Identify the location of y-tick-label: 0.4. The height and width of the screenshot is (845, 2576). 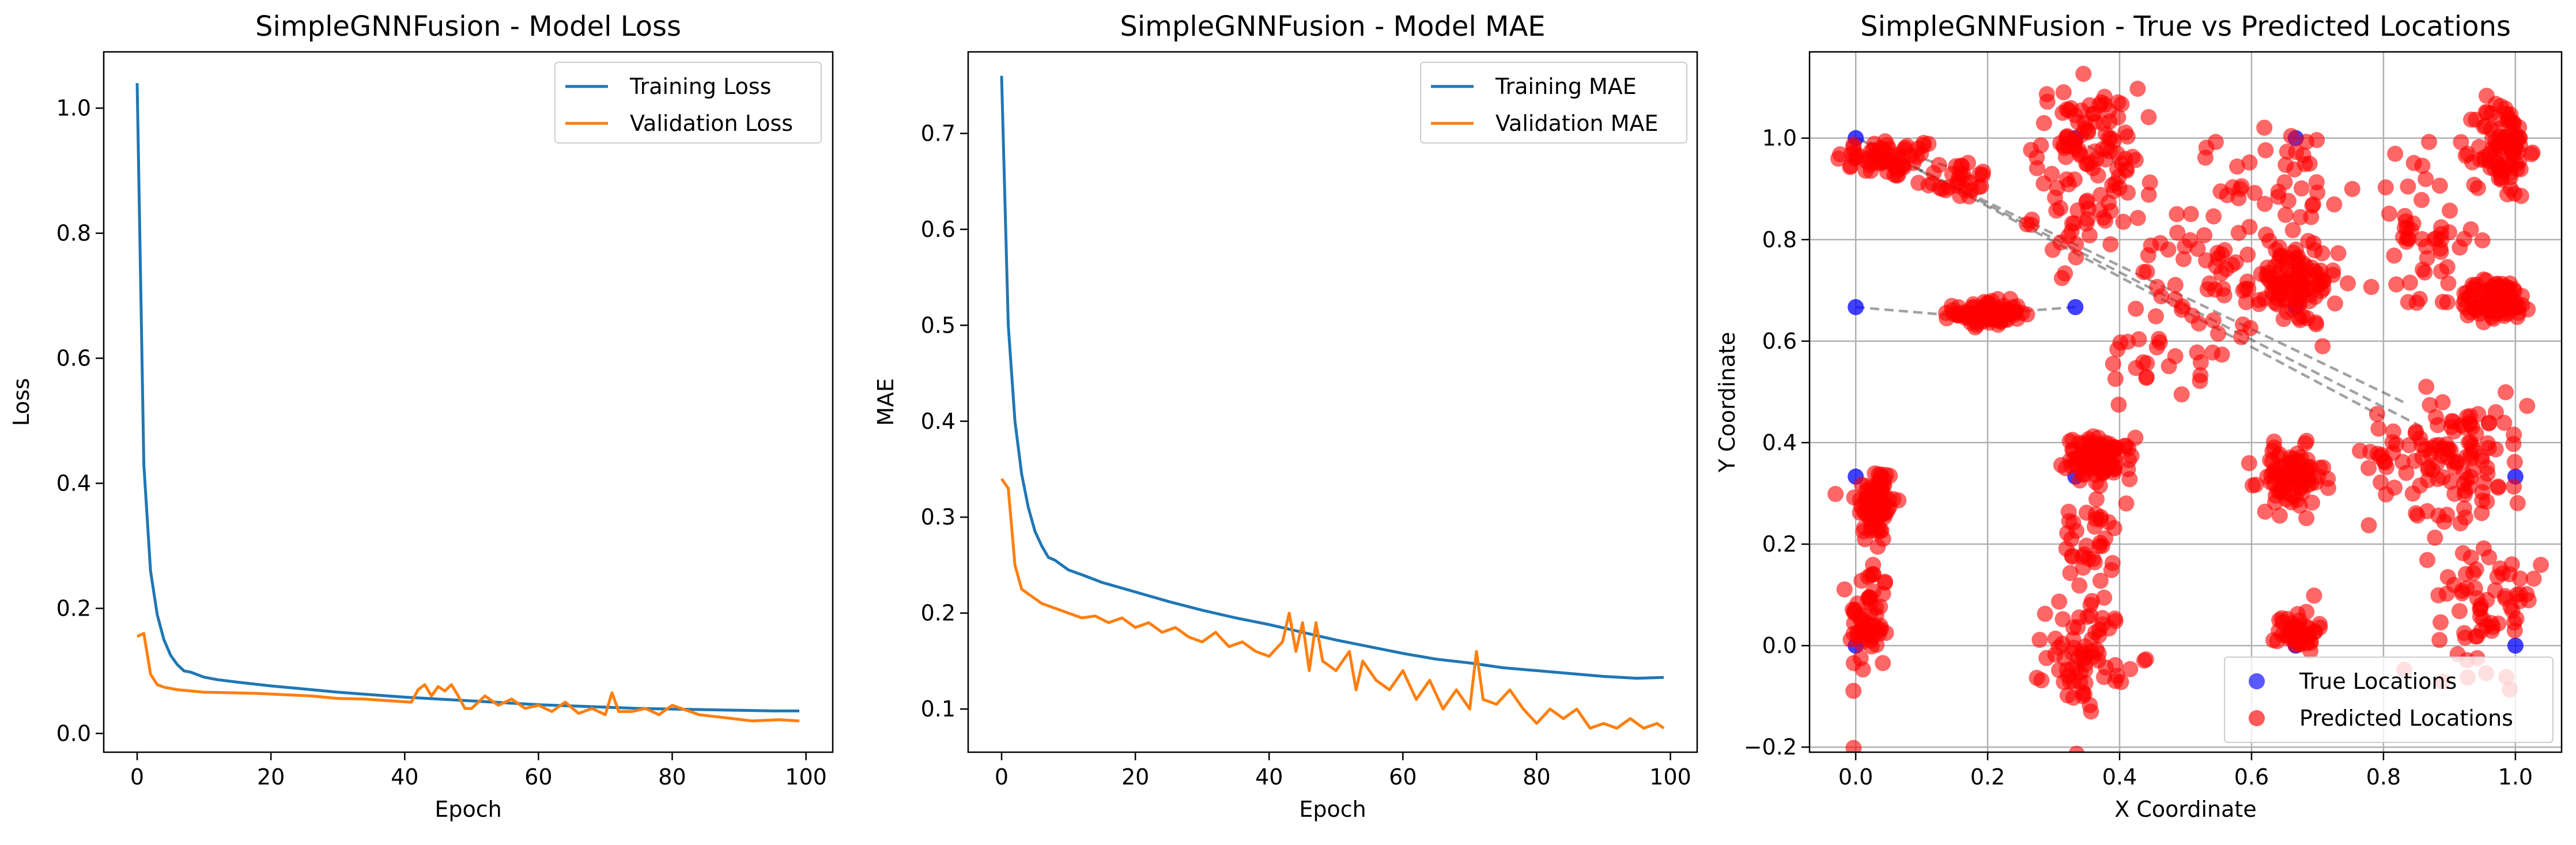
(938, 421).